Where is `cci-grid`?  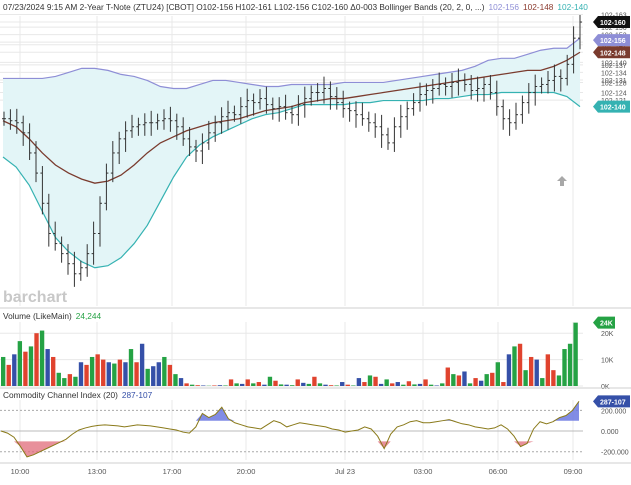
cci-grid is located at coordinates (291, 430).